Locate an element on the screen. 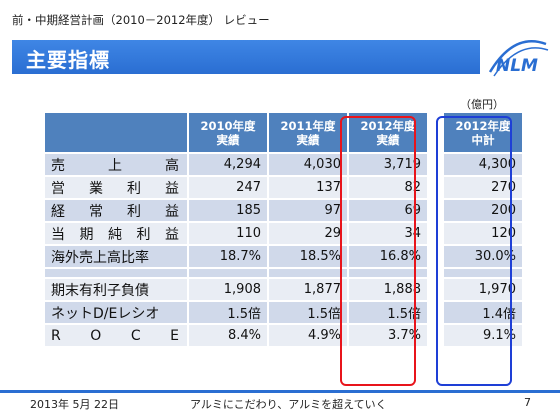 The height and width of the screenshot is (420, 560). unit-label: （億円） is located at coordinates (482, 104).